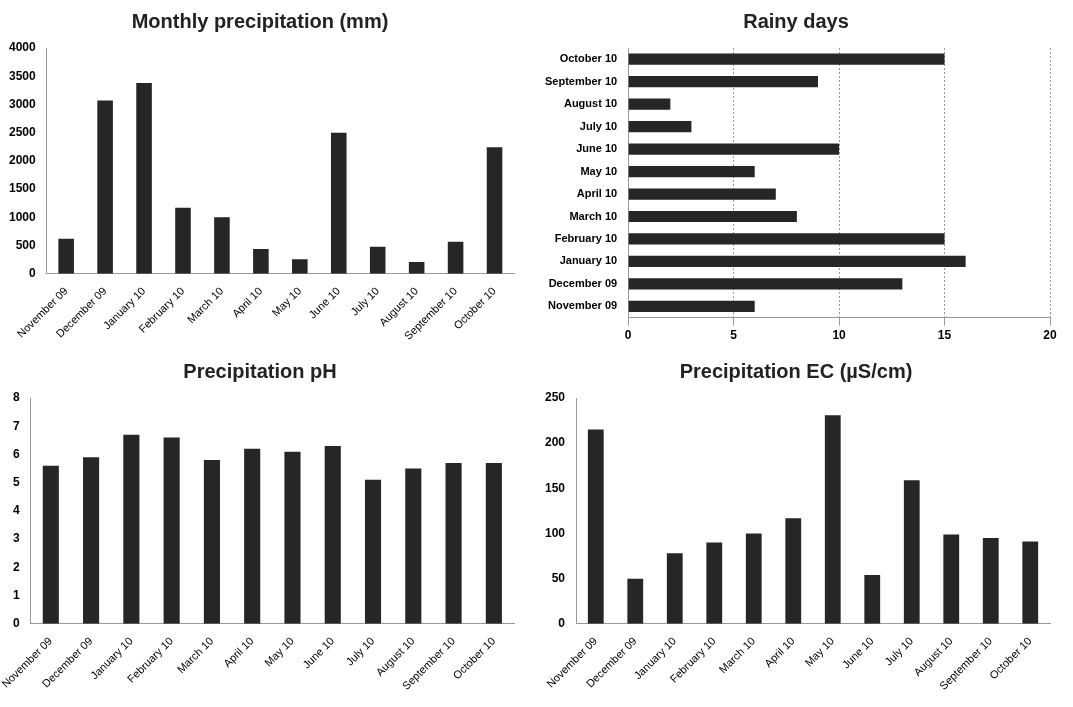 This screenshot has height=707, width=1073. What do you see at coordinates (597, 193) in the screenshot?
I see `y-tick-label: April 10` at bounding box center [597, 193].